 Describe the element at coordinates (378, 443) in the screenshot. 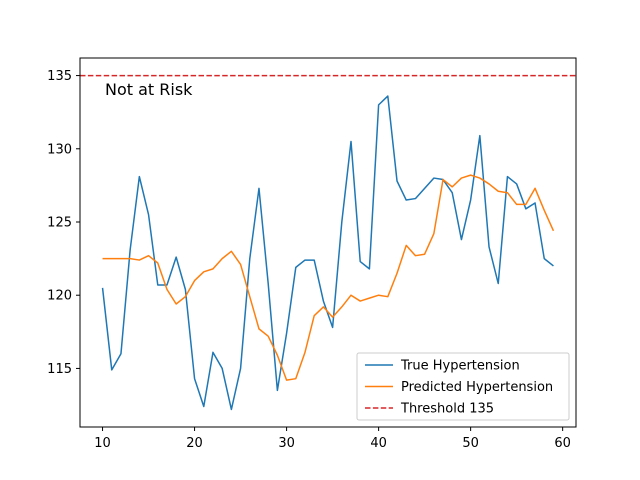

I see `x-tick-label: 40` at that location.